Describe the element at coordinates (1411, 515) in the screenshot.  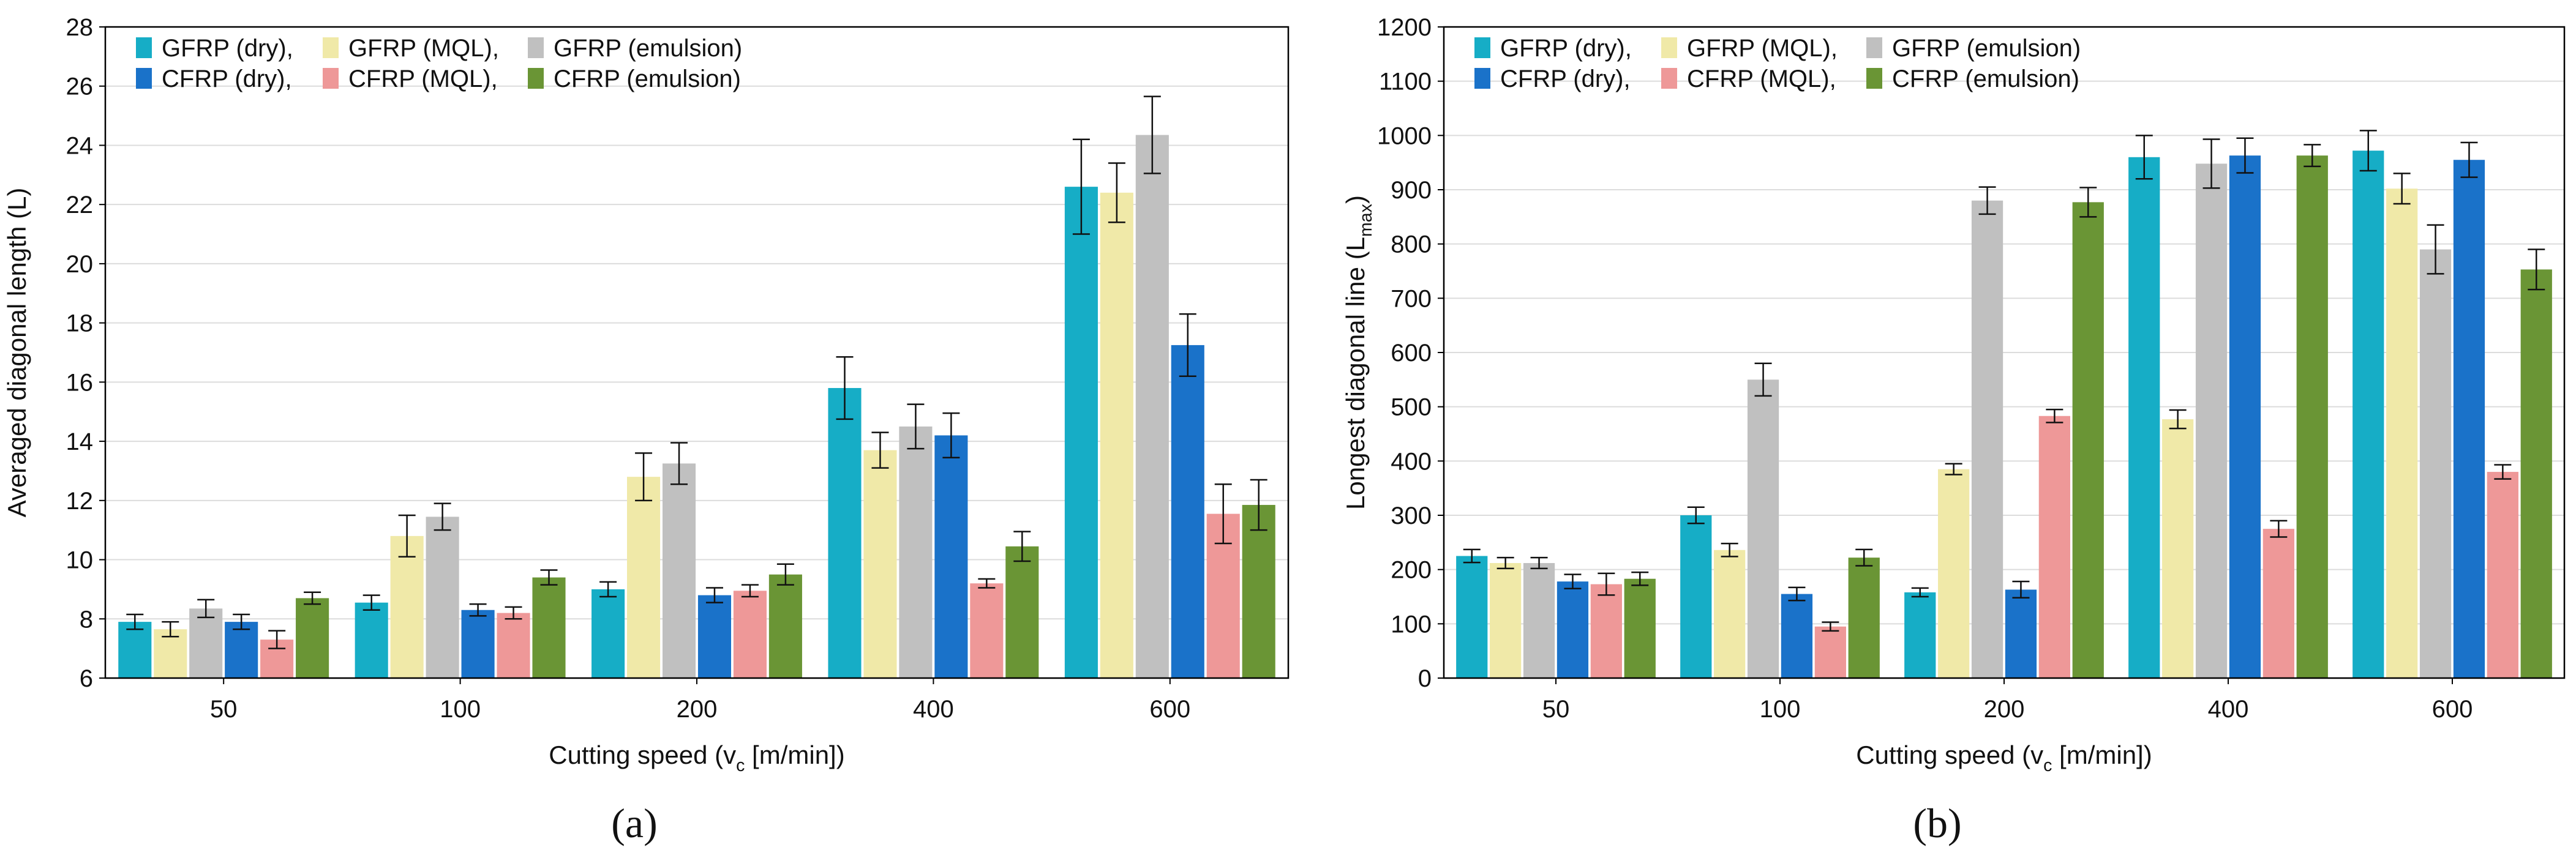
I see `y-tick-label: 300` at that location.